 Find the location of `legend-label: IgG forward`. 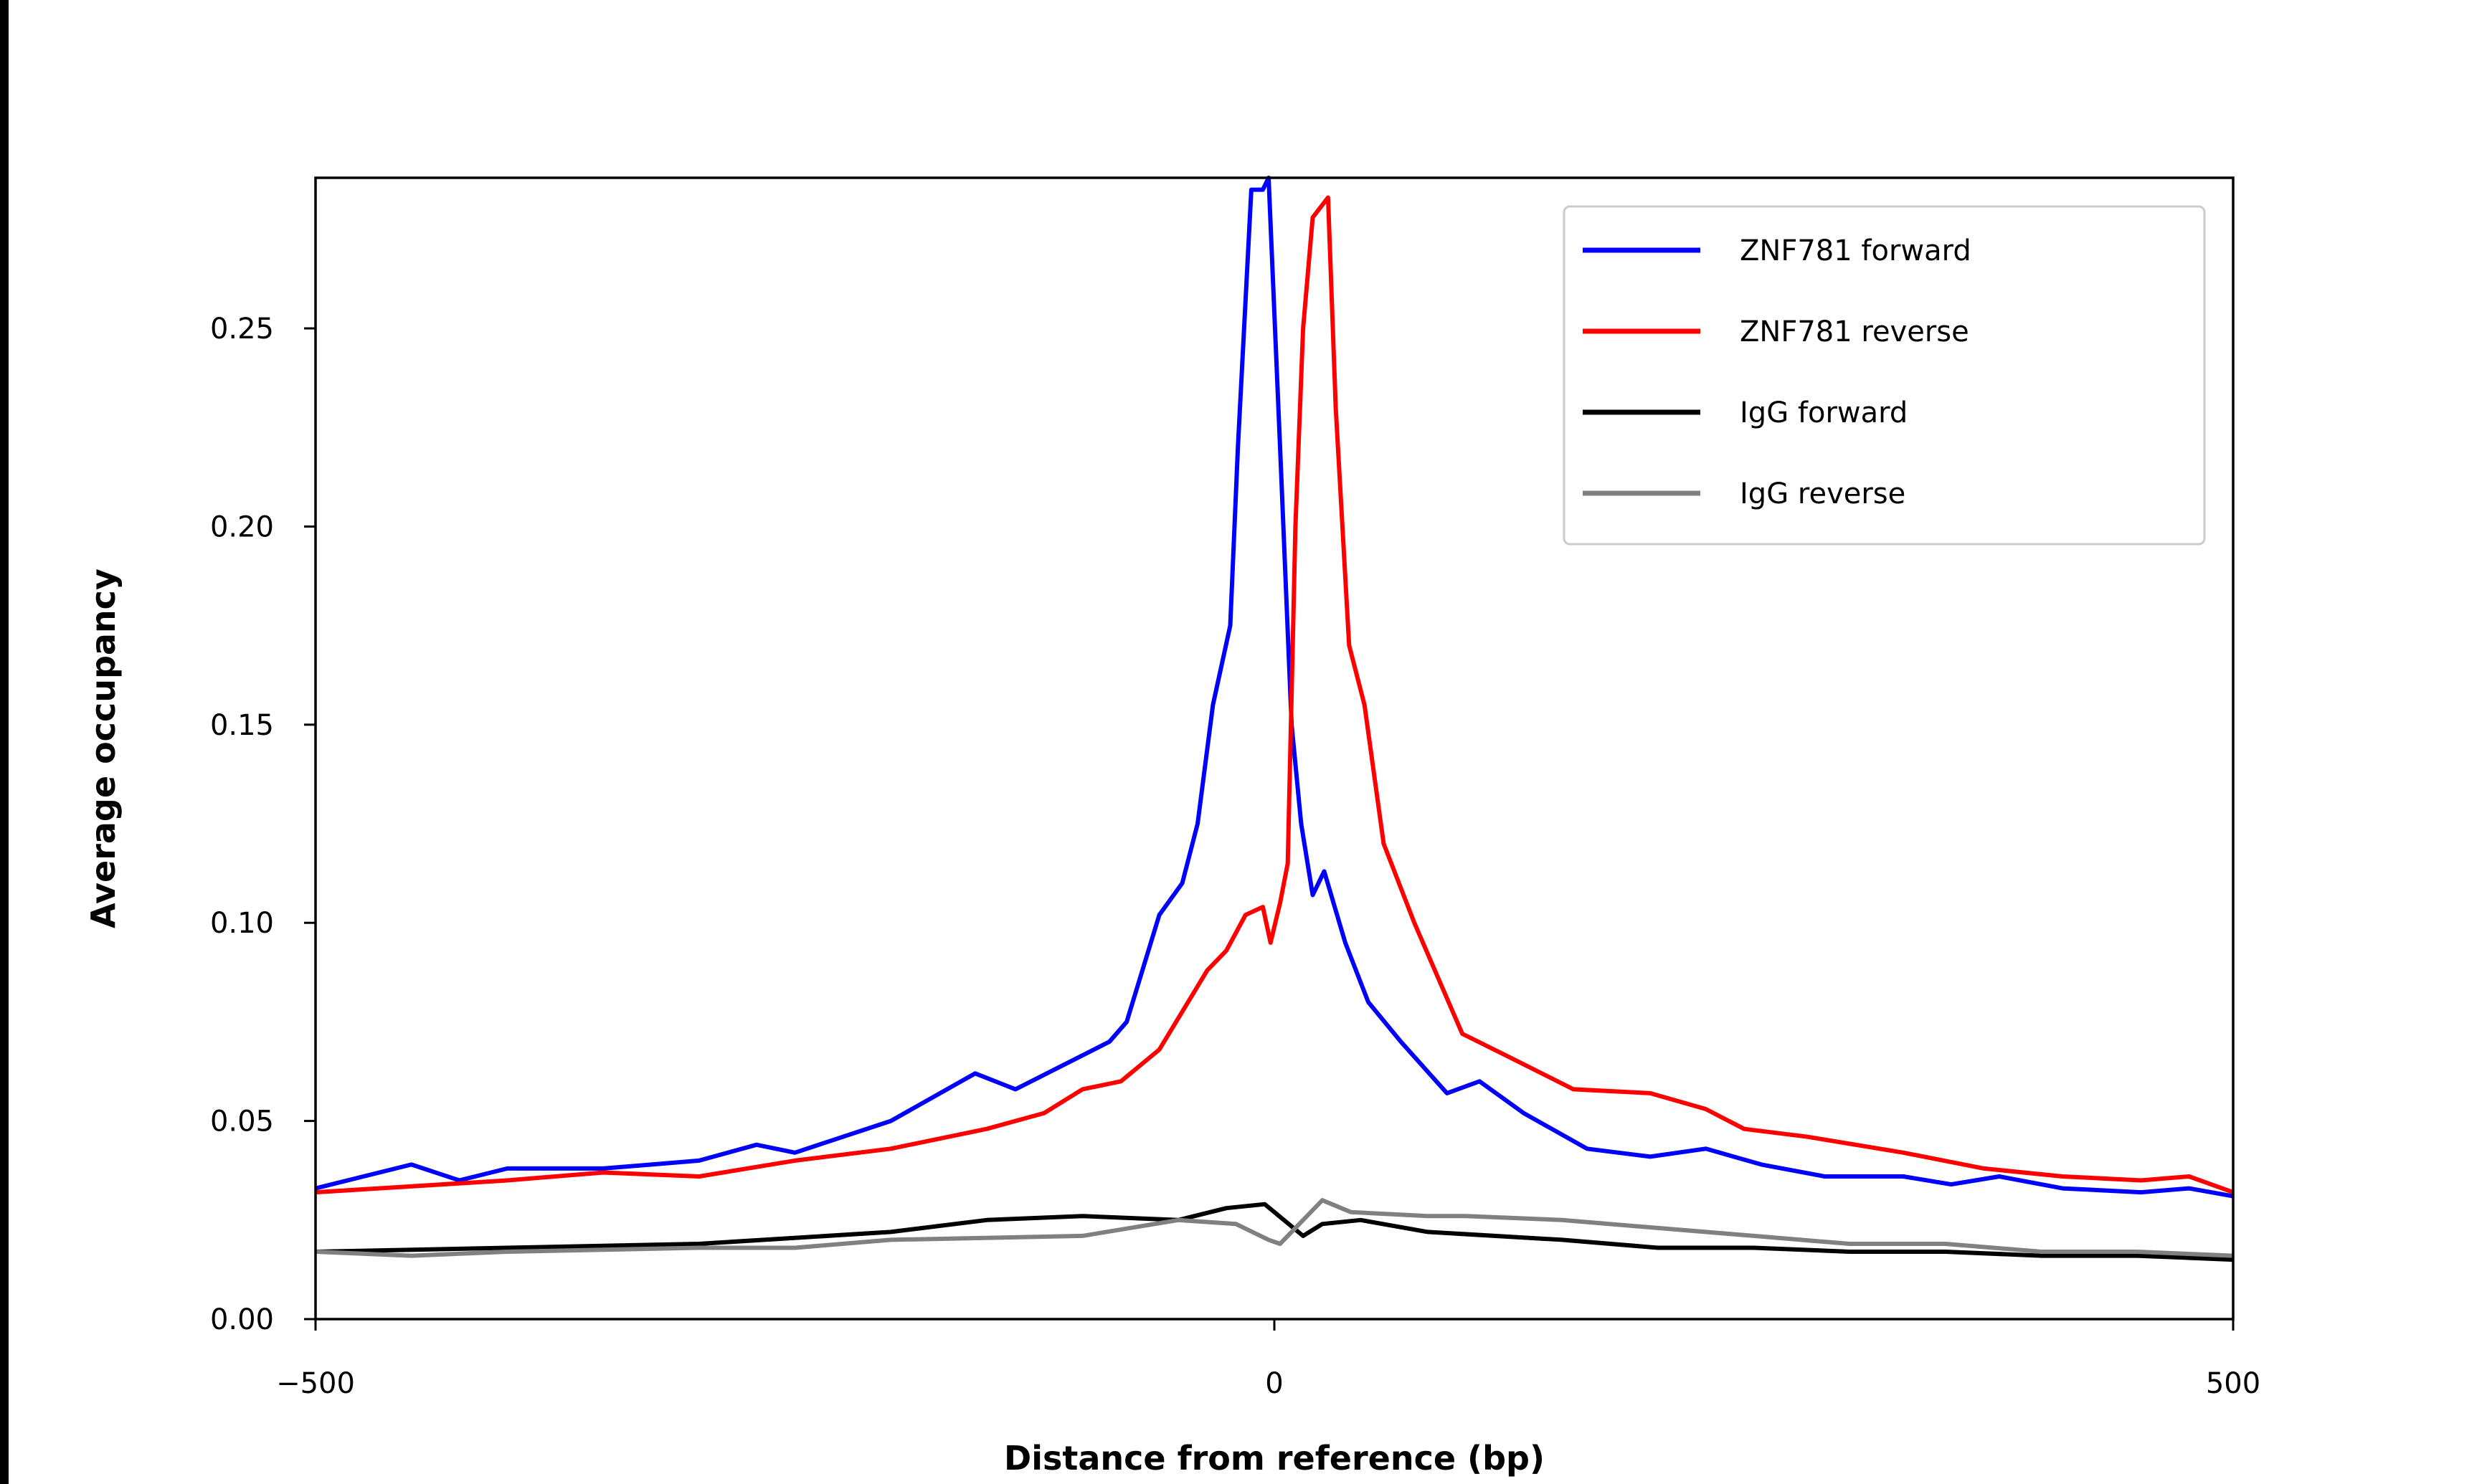

legend-label: IgG forward is located at coordinates (1824, 413).